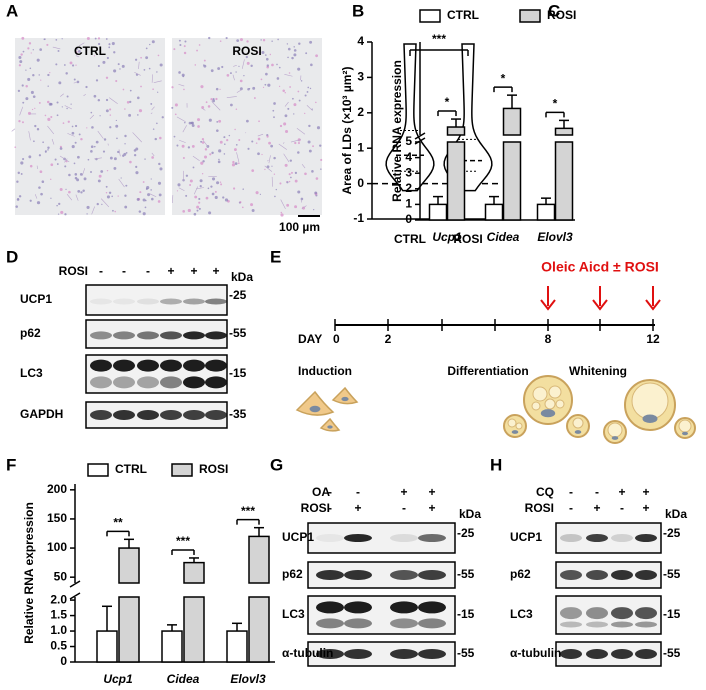 The image size is (706, 690). I want to click on violin, so click(410, 117).